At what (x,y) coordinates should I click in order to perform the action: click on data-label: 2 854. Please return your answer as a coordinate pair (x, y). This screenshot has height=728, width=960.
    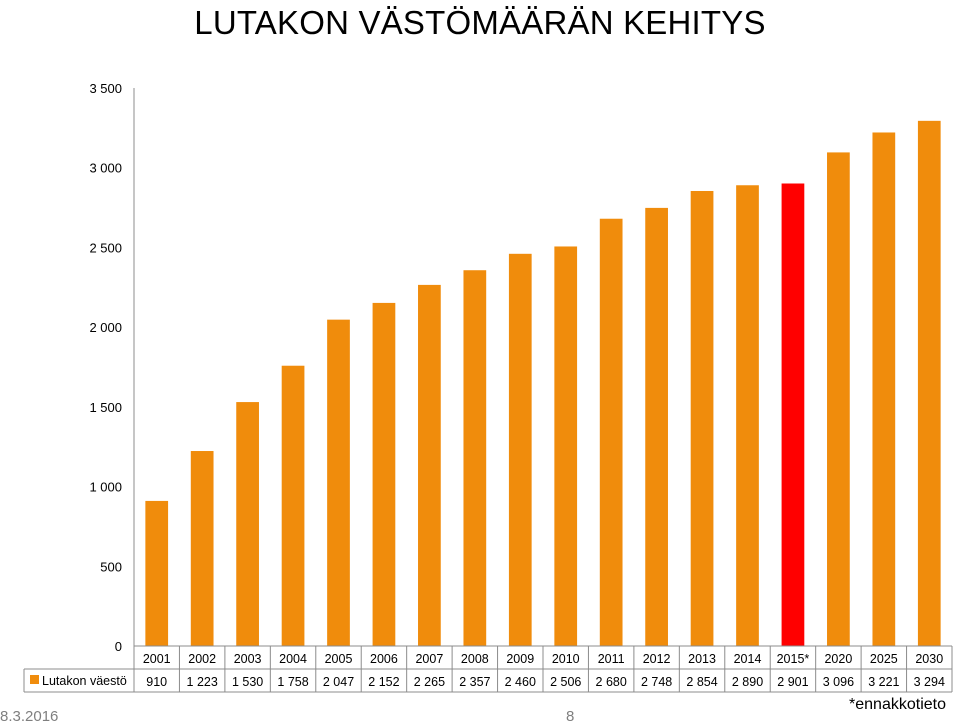
    Looking at the image, I should click on (701, 682).